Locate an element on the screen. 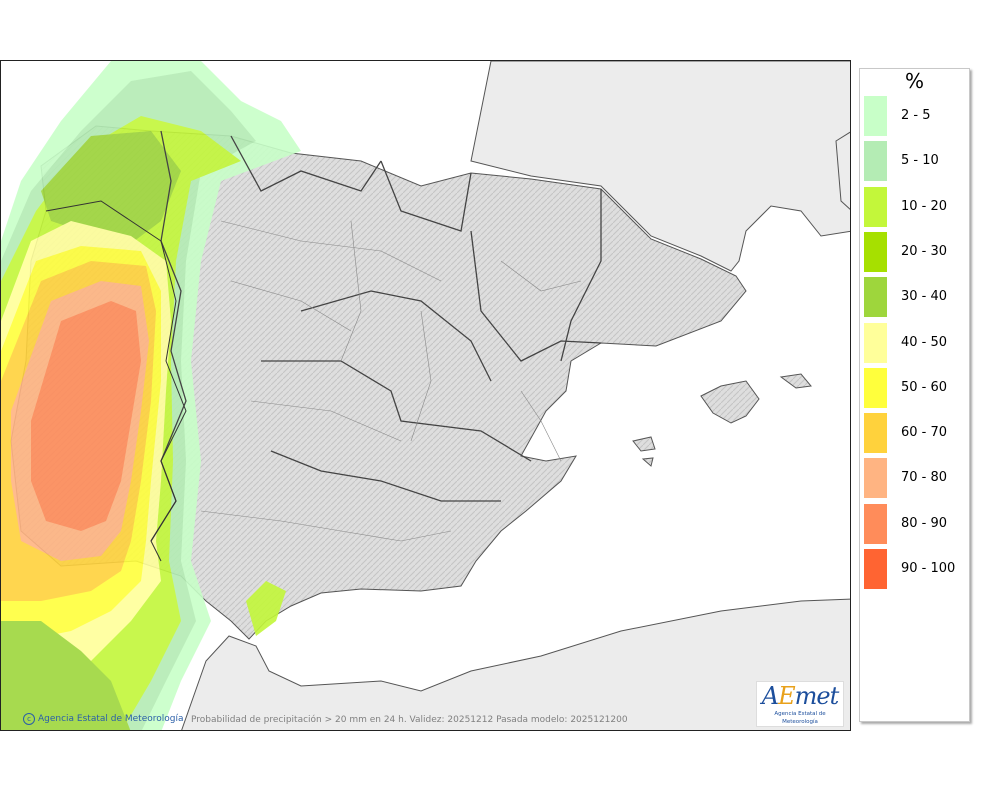  legend-item: 40 - 50 is located at coordinates (916, 342).